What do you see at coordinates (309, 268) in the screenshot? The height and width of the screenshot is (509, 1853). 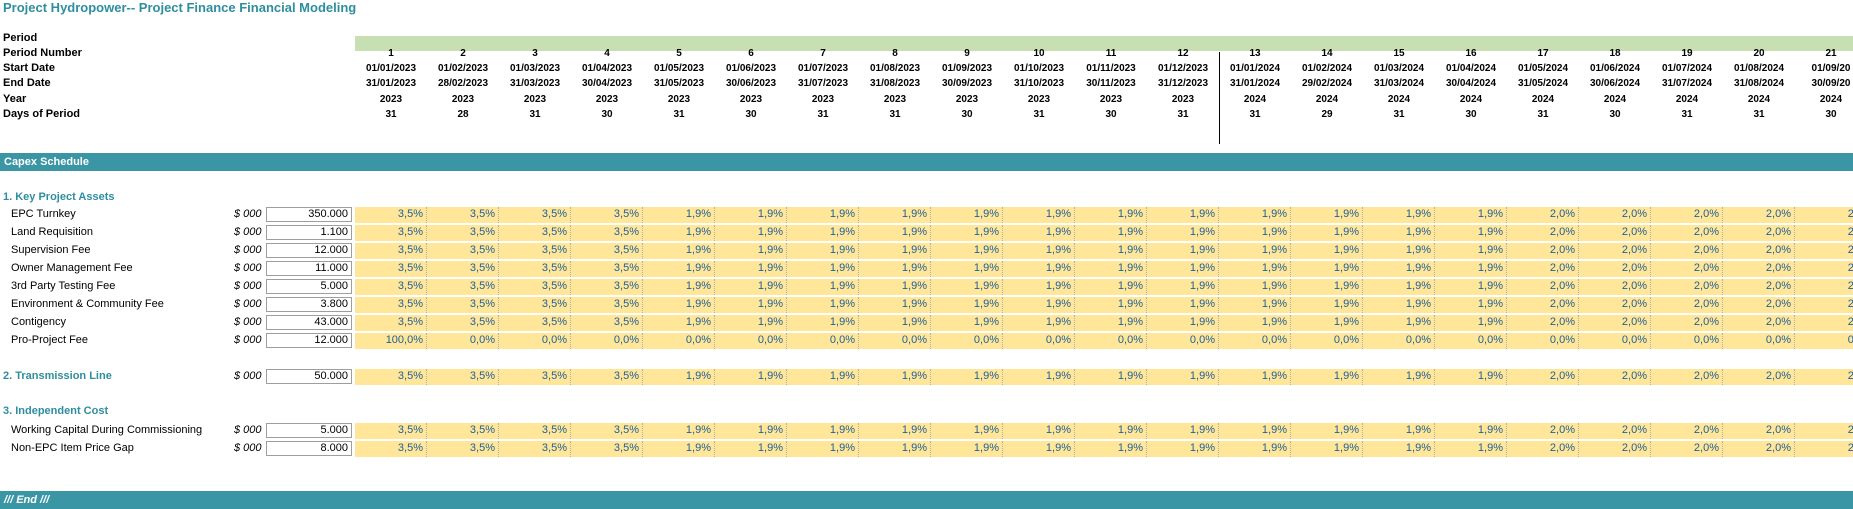 I see `cost-input-cell: 11.000` at bounding box center [309, 268].